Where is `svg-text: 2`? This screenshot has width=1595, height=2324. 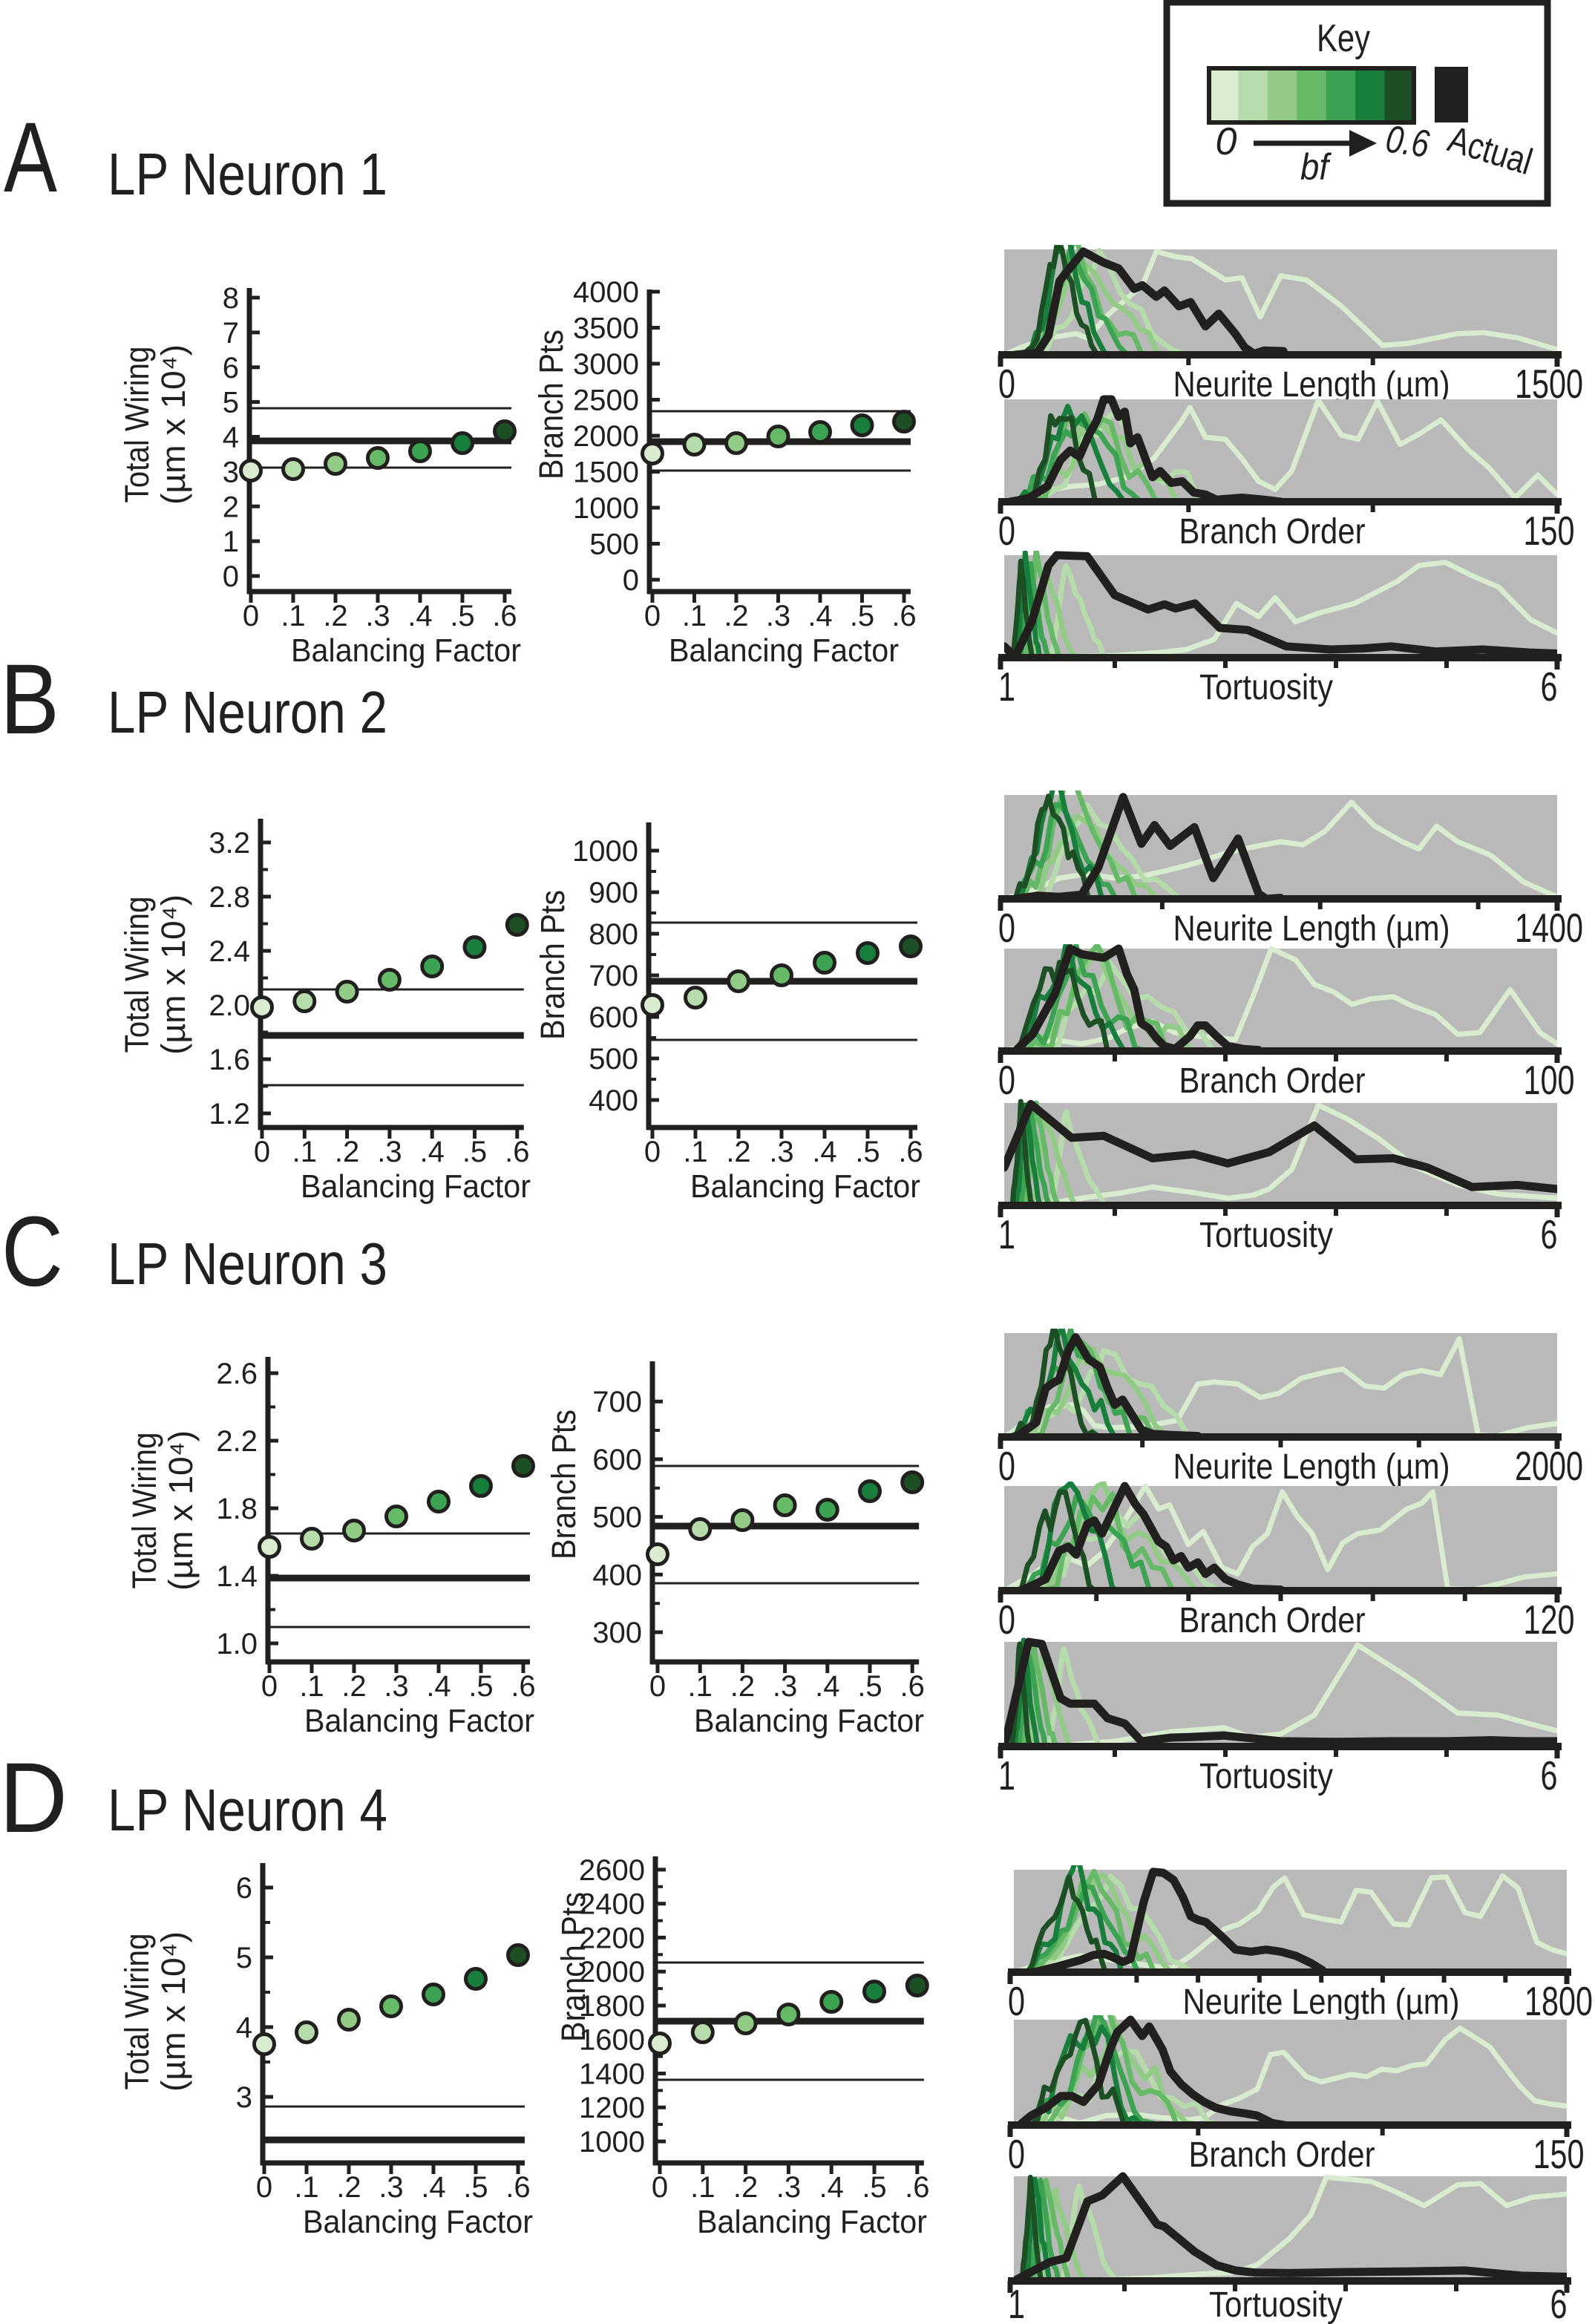 svg-text: 2 is located at coordinates (231, 507).